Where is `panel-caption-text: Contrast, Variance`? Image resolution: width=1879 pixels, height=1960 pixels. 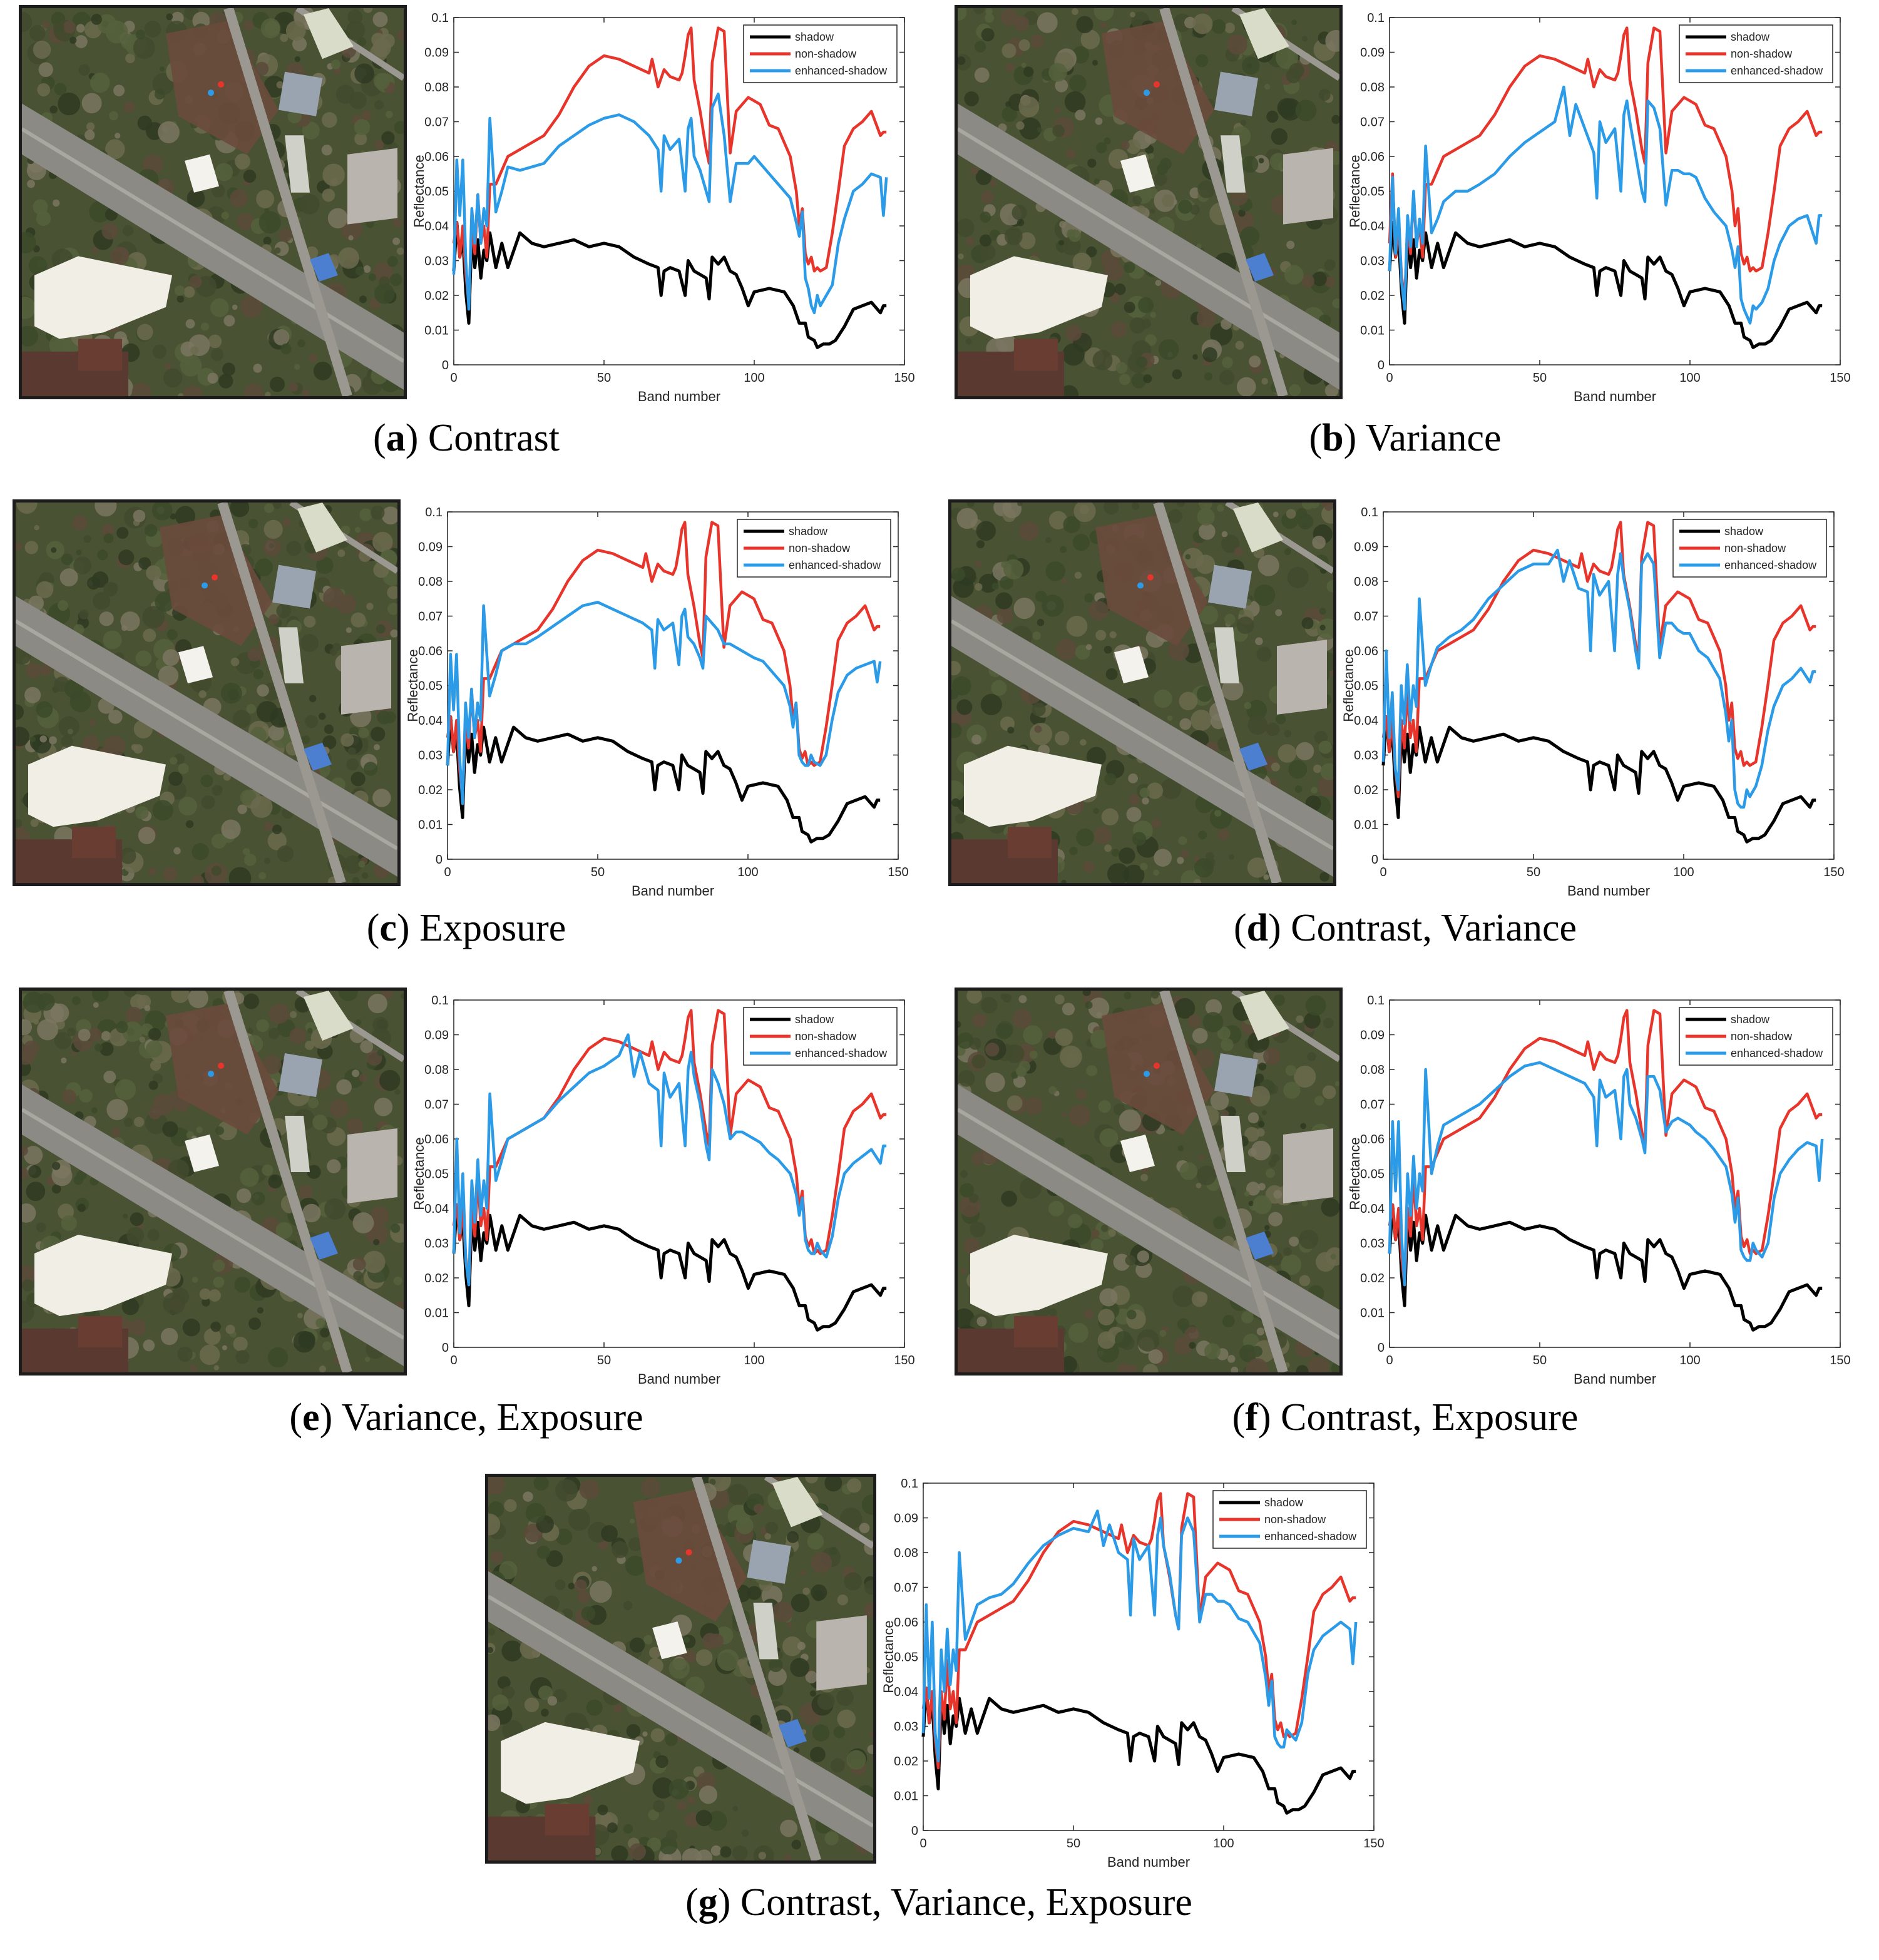 panel-caption-text: Contrast, Variance is located at coordinates (1434, 928).